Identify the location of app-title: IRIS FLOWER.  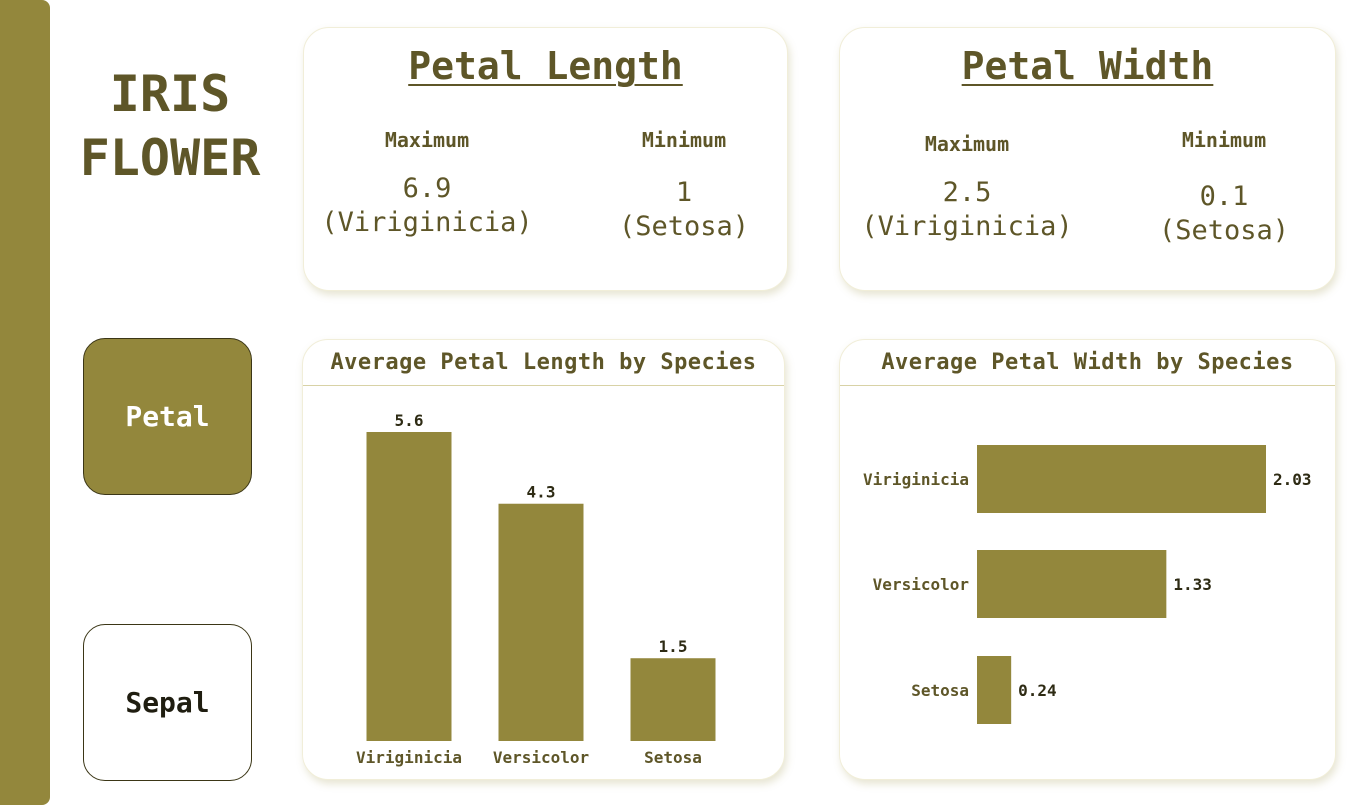
(170, 126).